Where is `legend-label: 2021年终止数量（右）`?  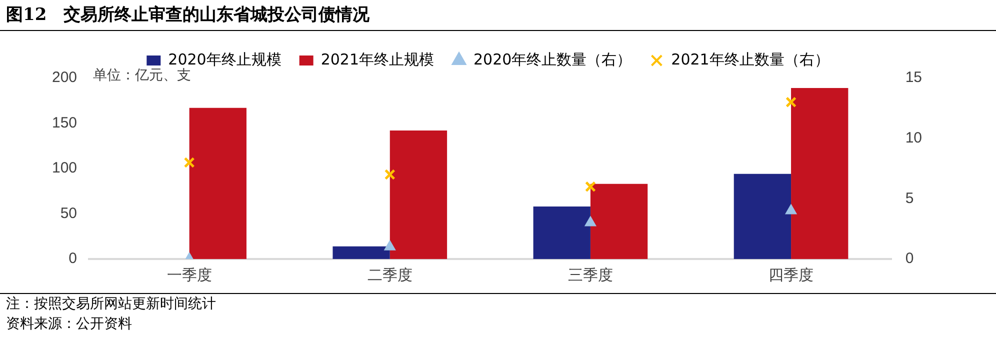
legend-label: 2021年终止数量（右） is located at coordinates (750, 59).